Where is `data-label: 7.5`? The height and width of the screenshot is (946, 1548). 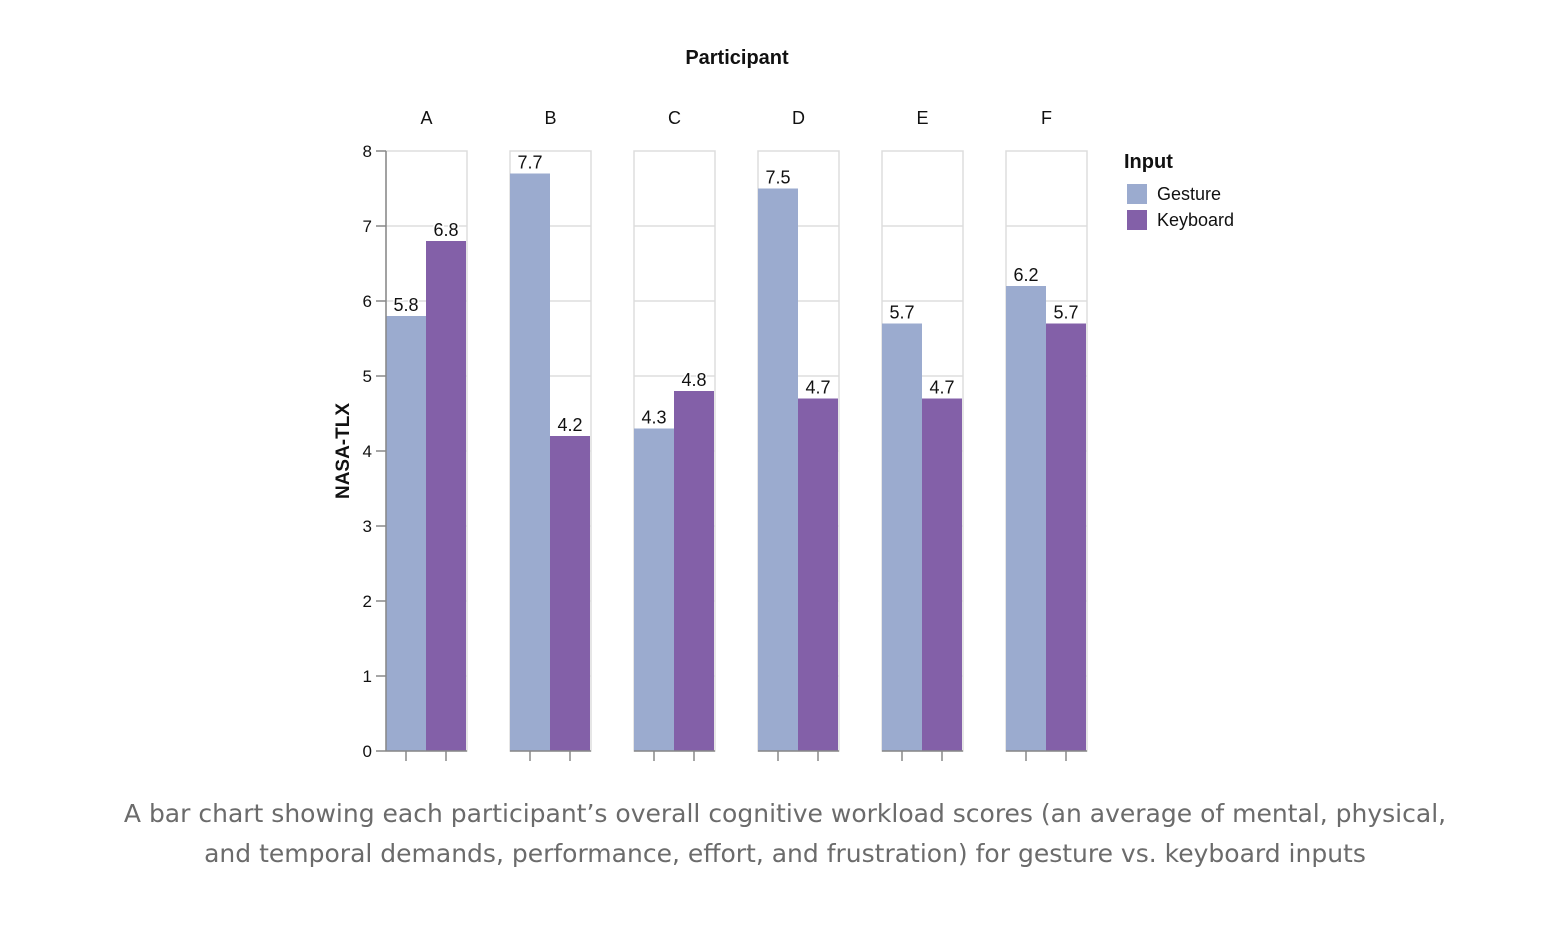 data-label: 7.5 is located at coordinates (777, 178).